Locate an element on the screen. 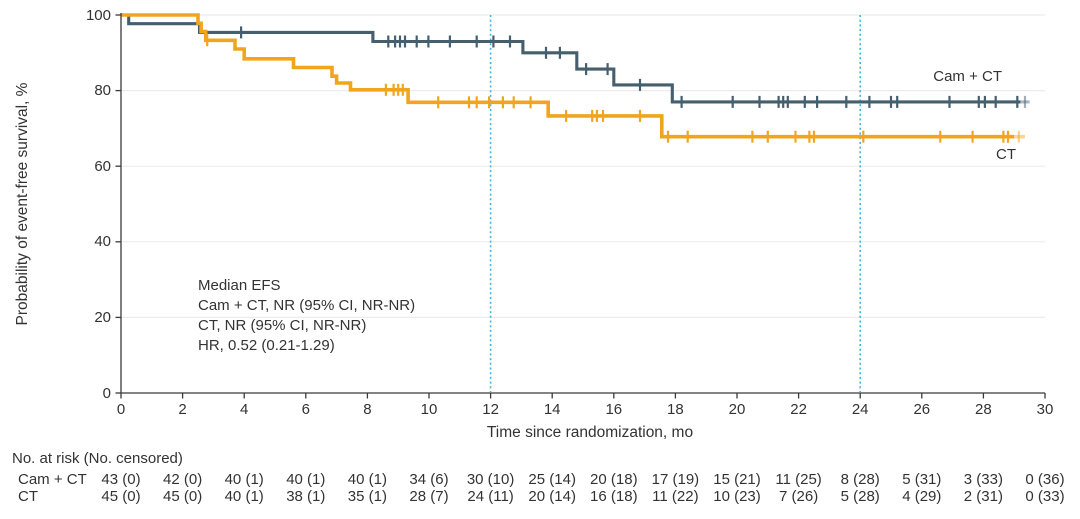 The height and width of the screenshot is (519, 1080). risk-cell: 0 (36) is located at coordinates (1045, 479).